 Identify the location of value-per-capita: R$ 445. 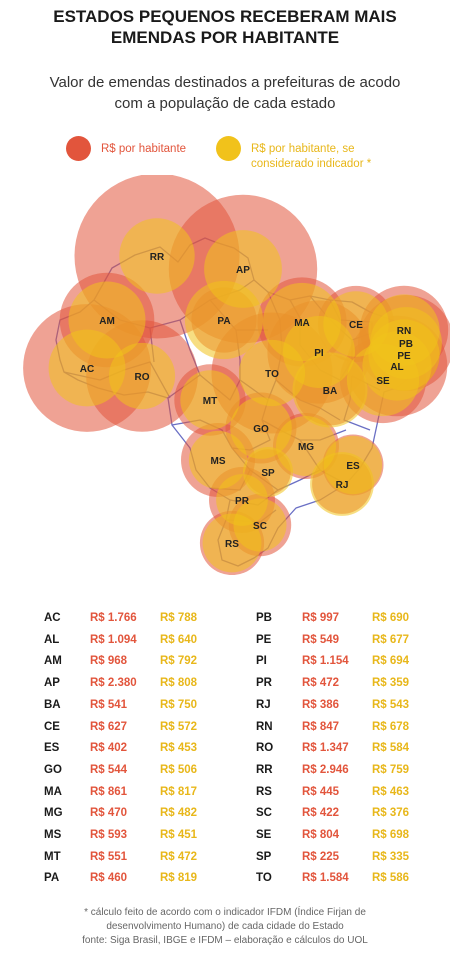
(321, 791).